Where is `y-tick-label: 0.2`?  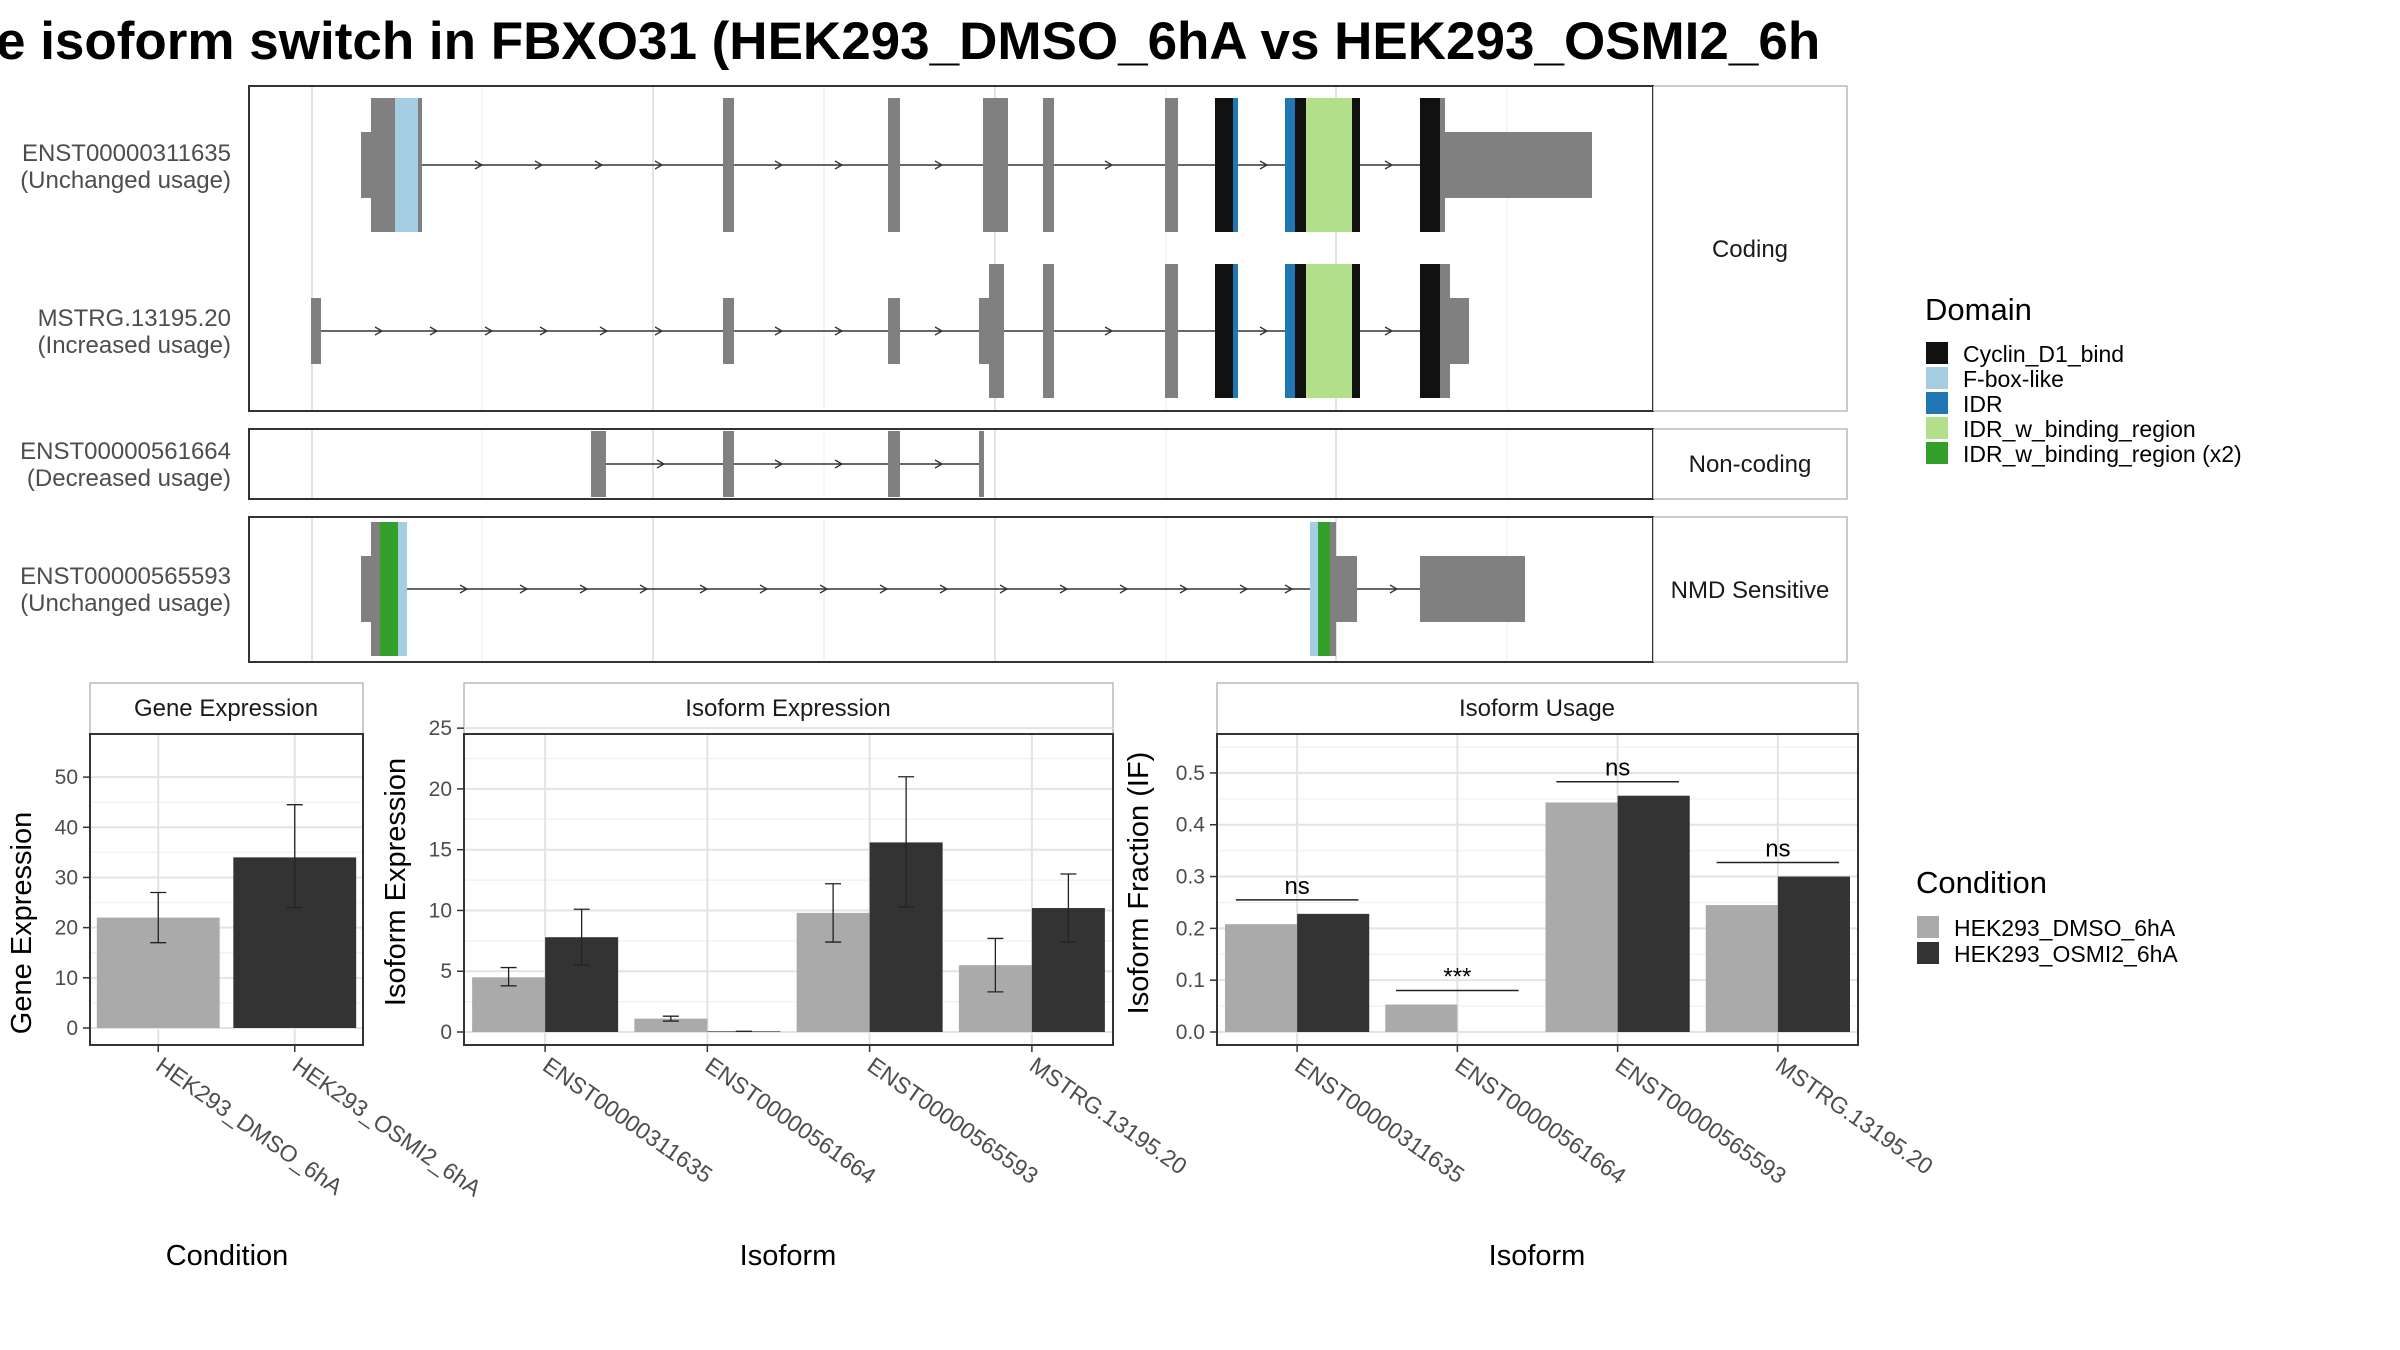
y-tick-label: 0.2 is located at coordinates (1190, 928).